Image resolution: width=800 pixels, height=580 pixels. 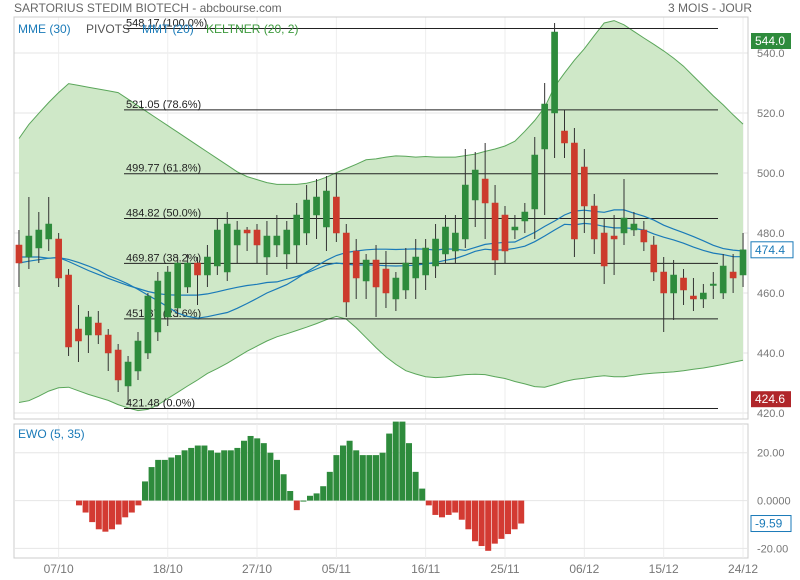 I want to click on legend-item: KELTNER (20, 2), so click(x=252, y=29).